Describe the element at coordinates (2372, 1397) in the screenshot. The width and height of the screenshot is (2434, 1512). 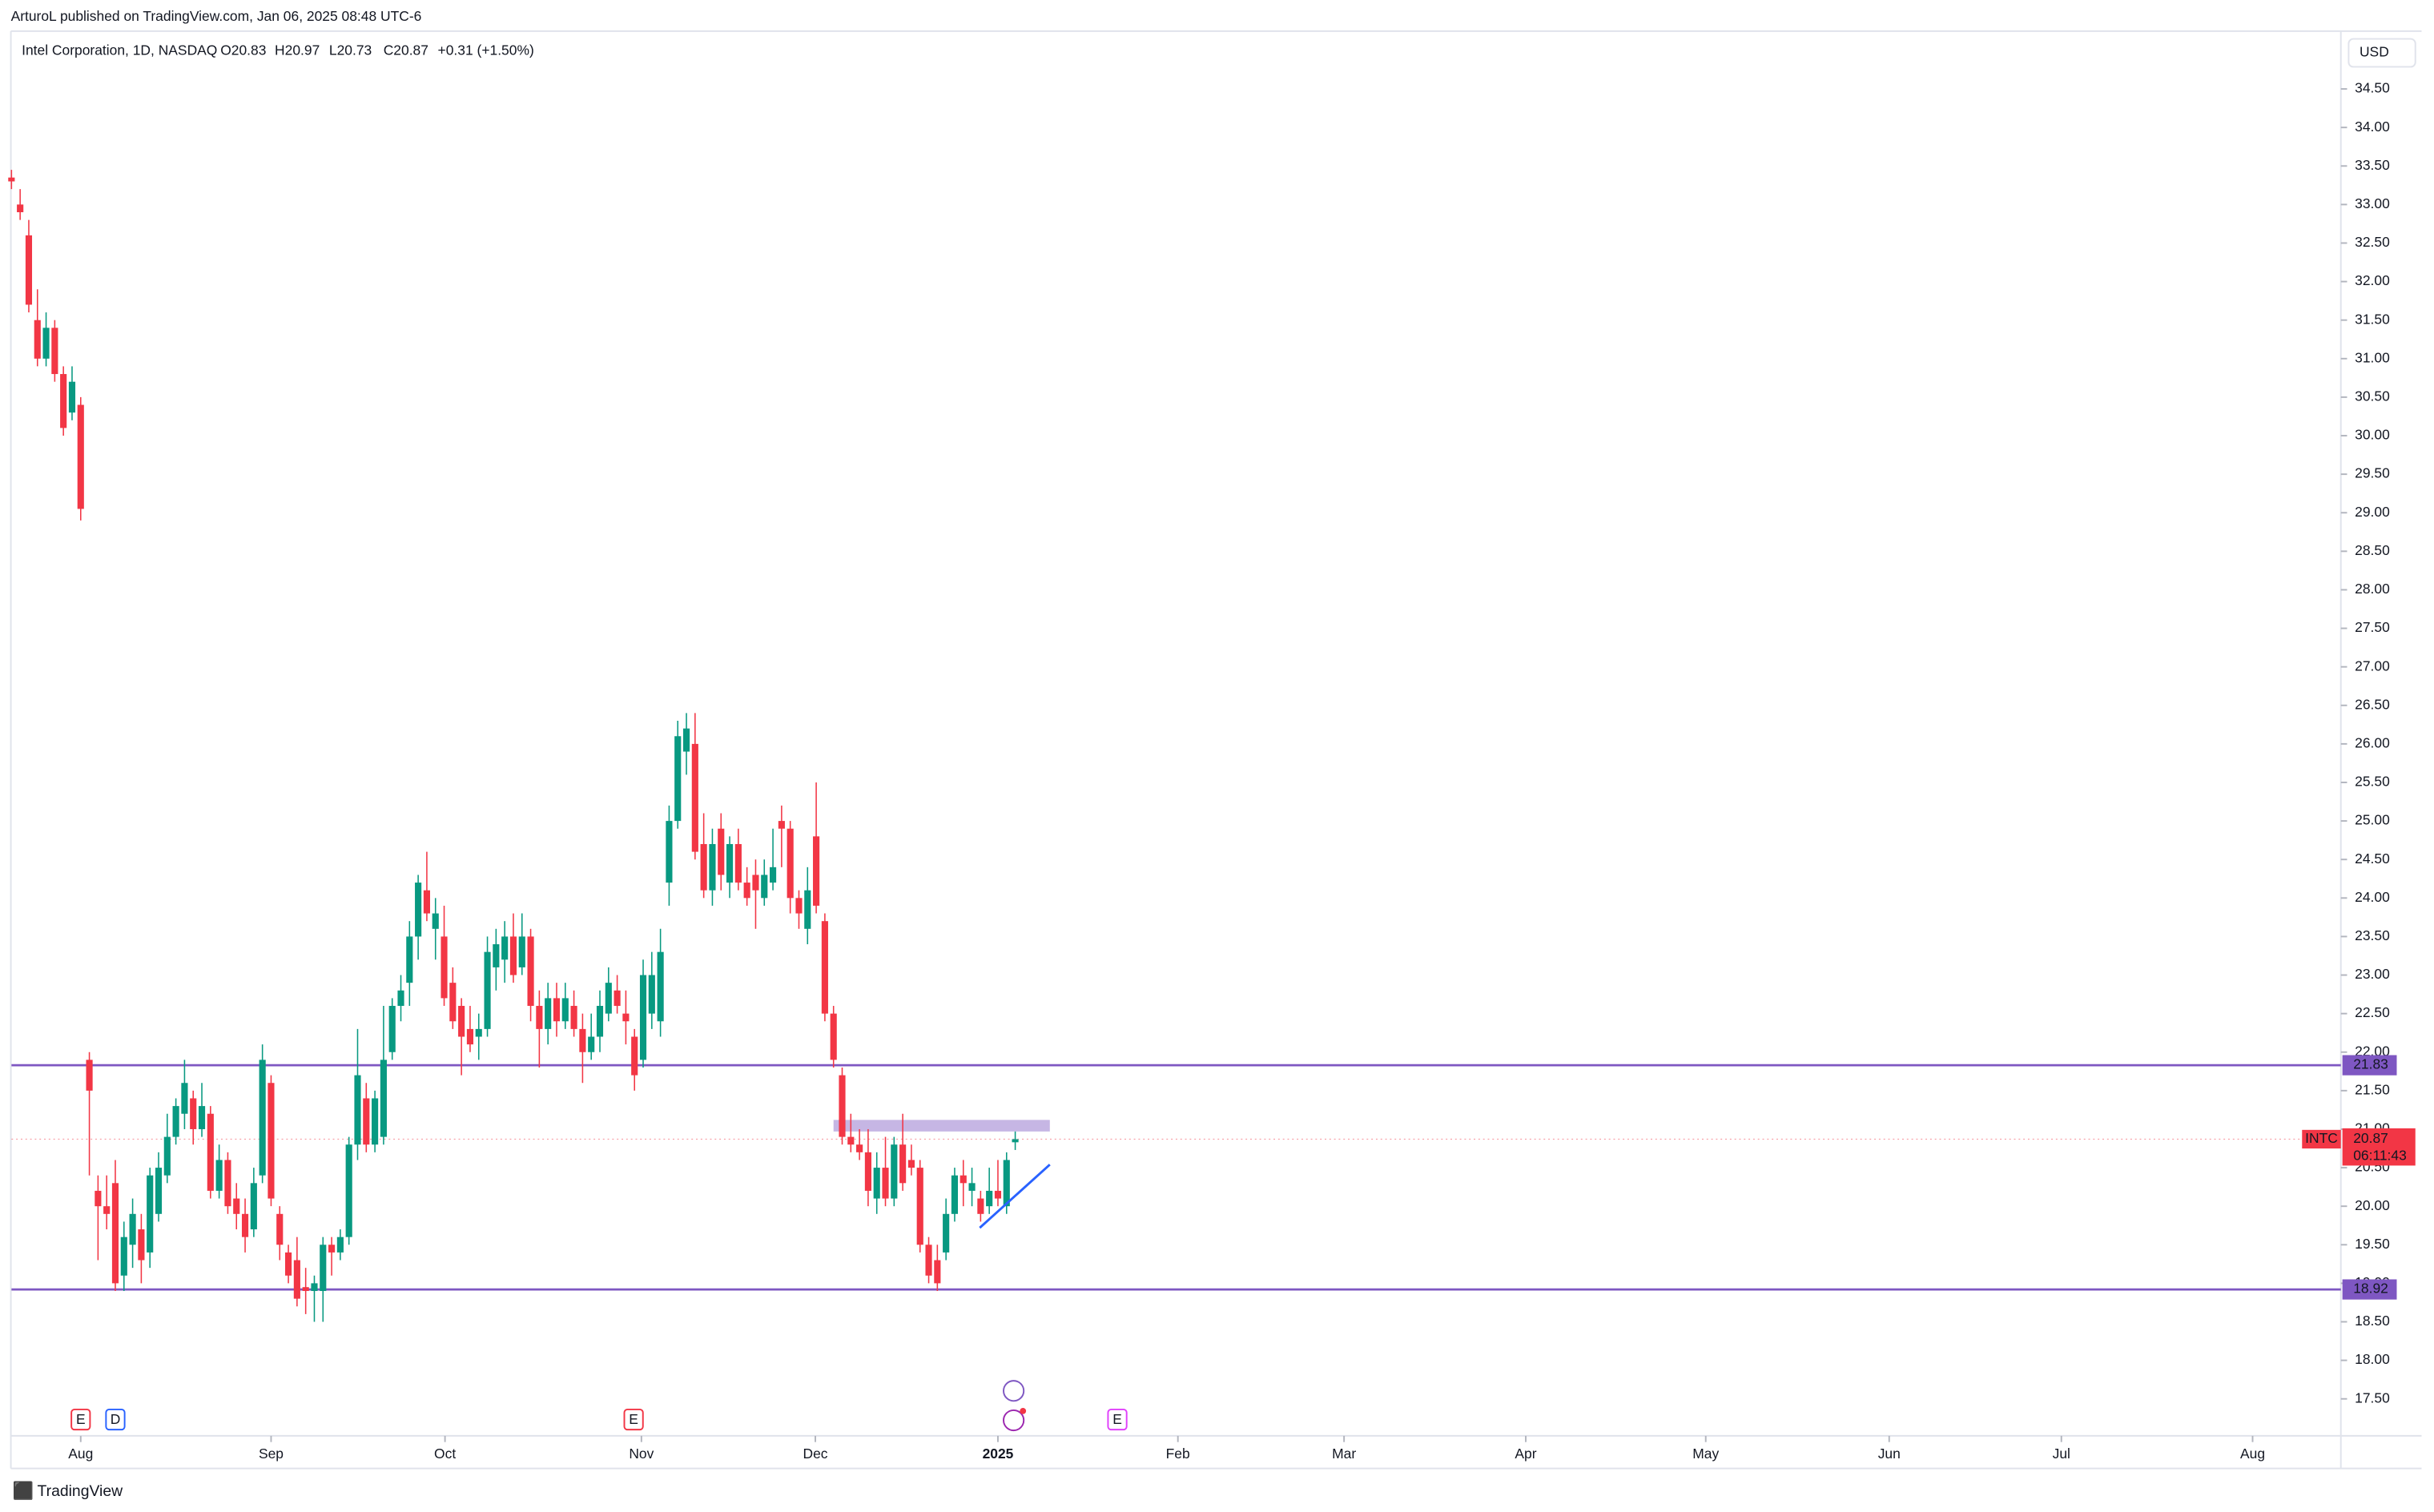
I see `y-tick-label: 17.50` at that location.